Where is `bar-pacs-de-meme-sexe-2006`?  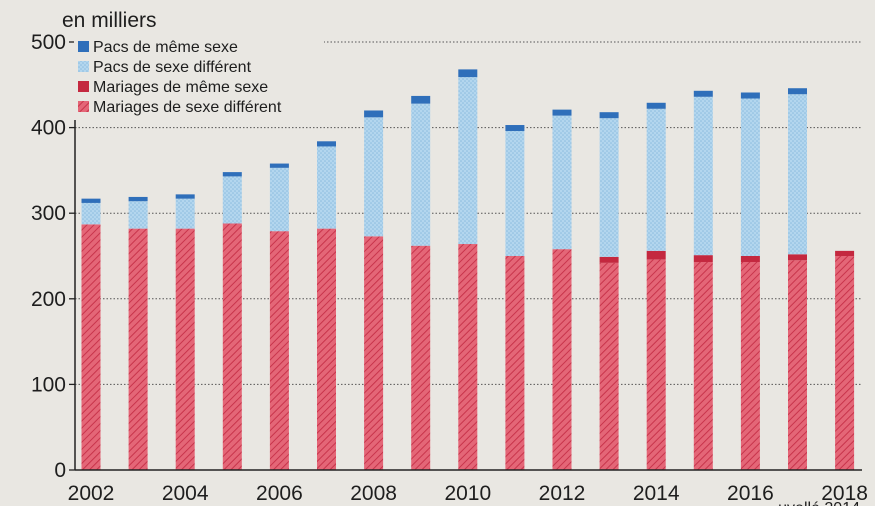 bar-pacs-de-meme-sexe-2006 is located at coordinates (279, 165).